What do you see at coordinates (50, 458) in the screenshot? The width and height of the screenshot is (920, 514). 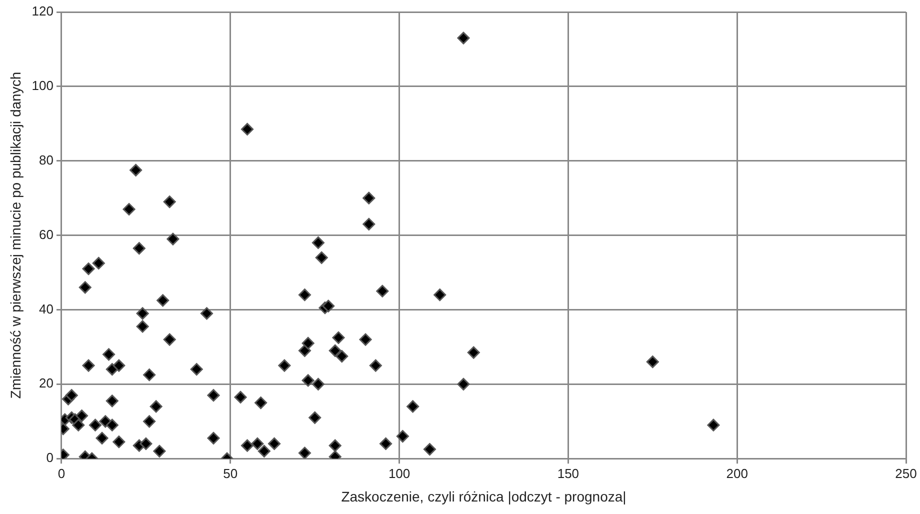 I see `y-tick-label: 0` at bounding box center [50, 458].